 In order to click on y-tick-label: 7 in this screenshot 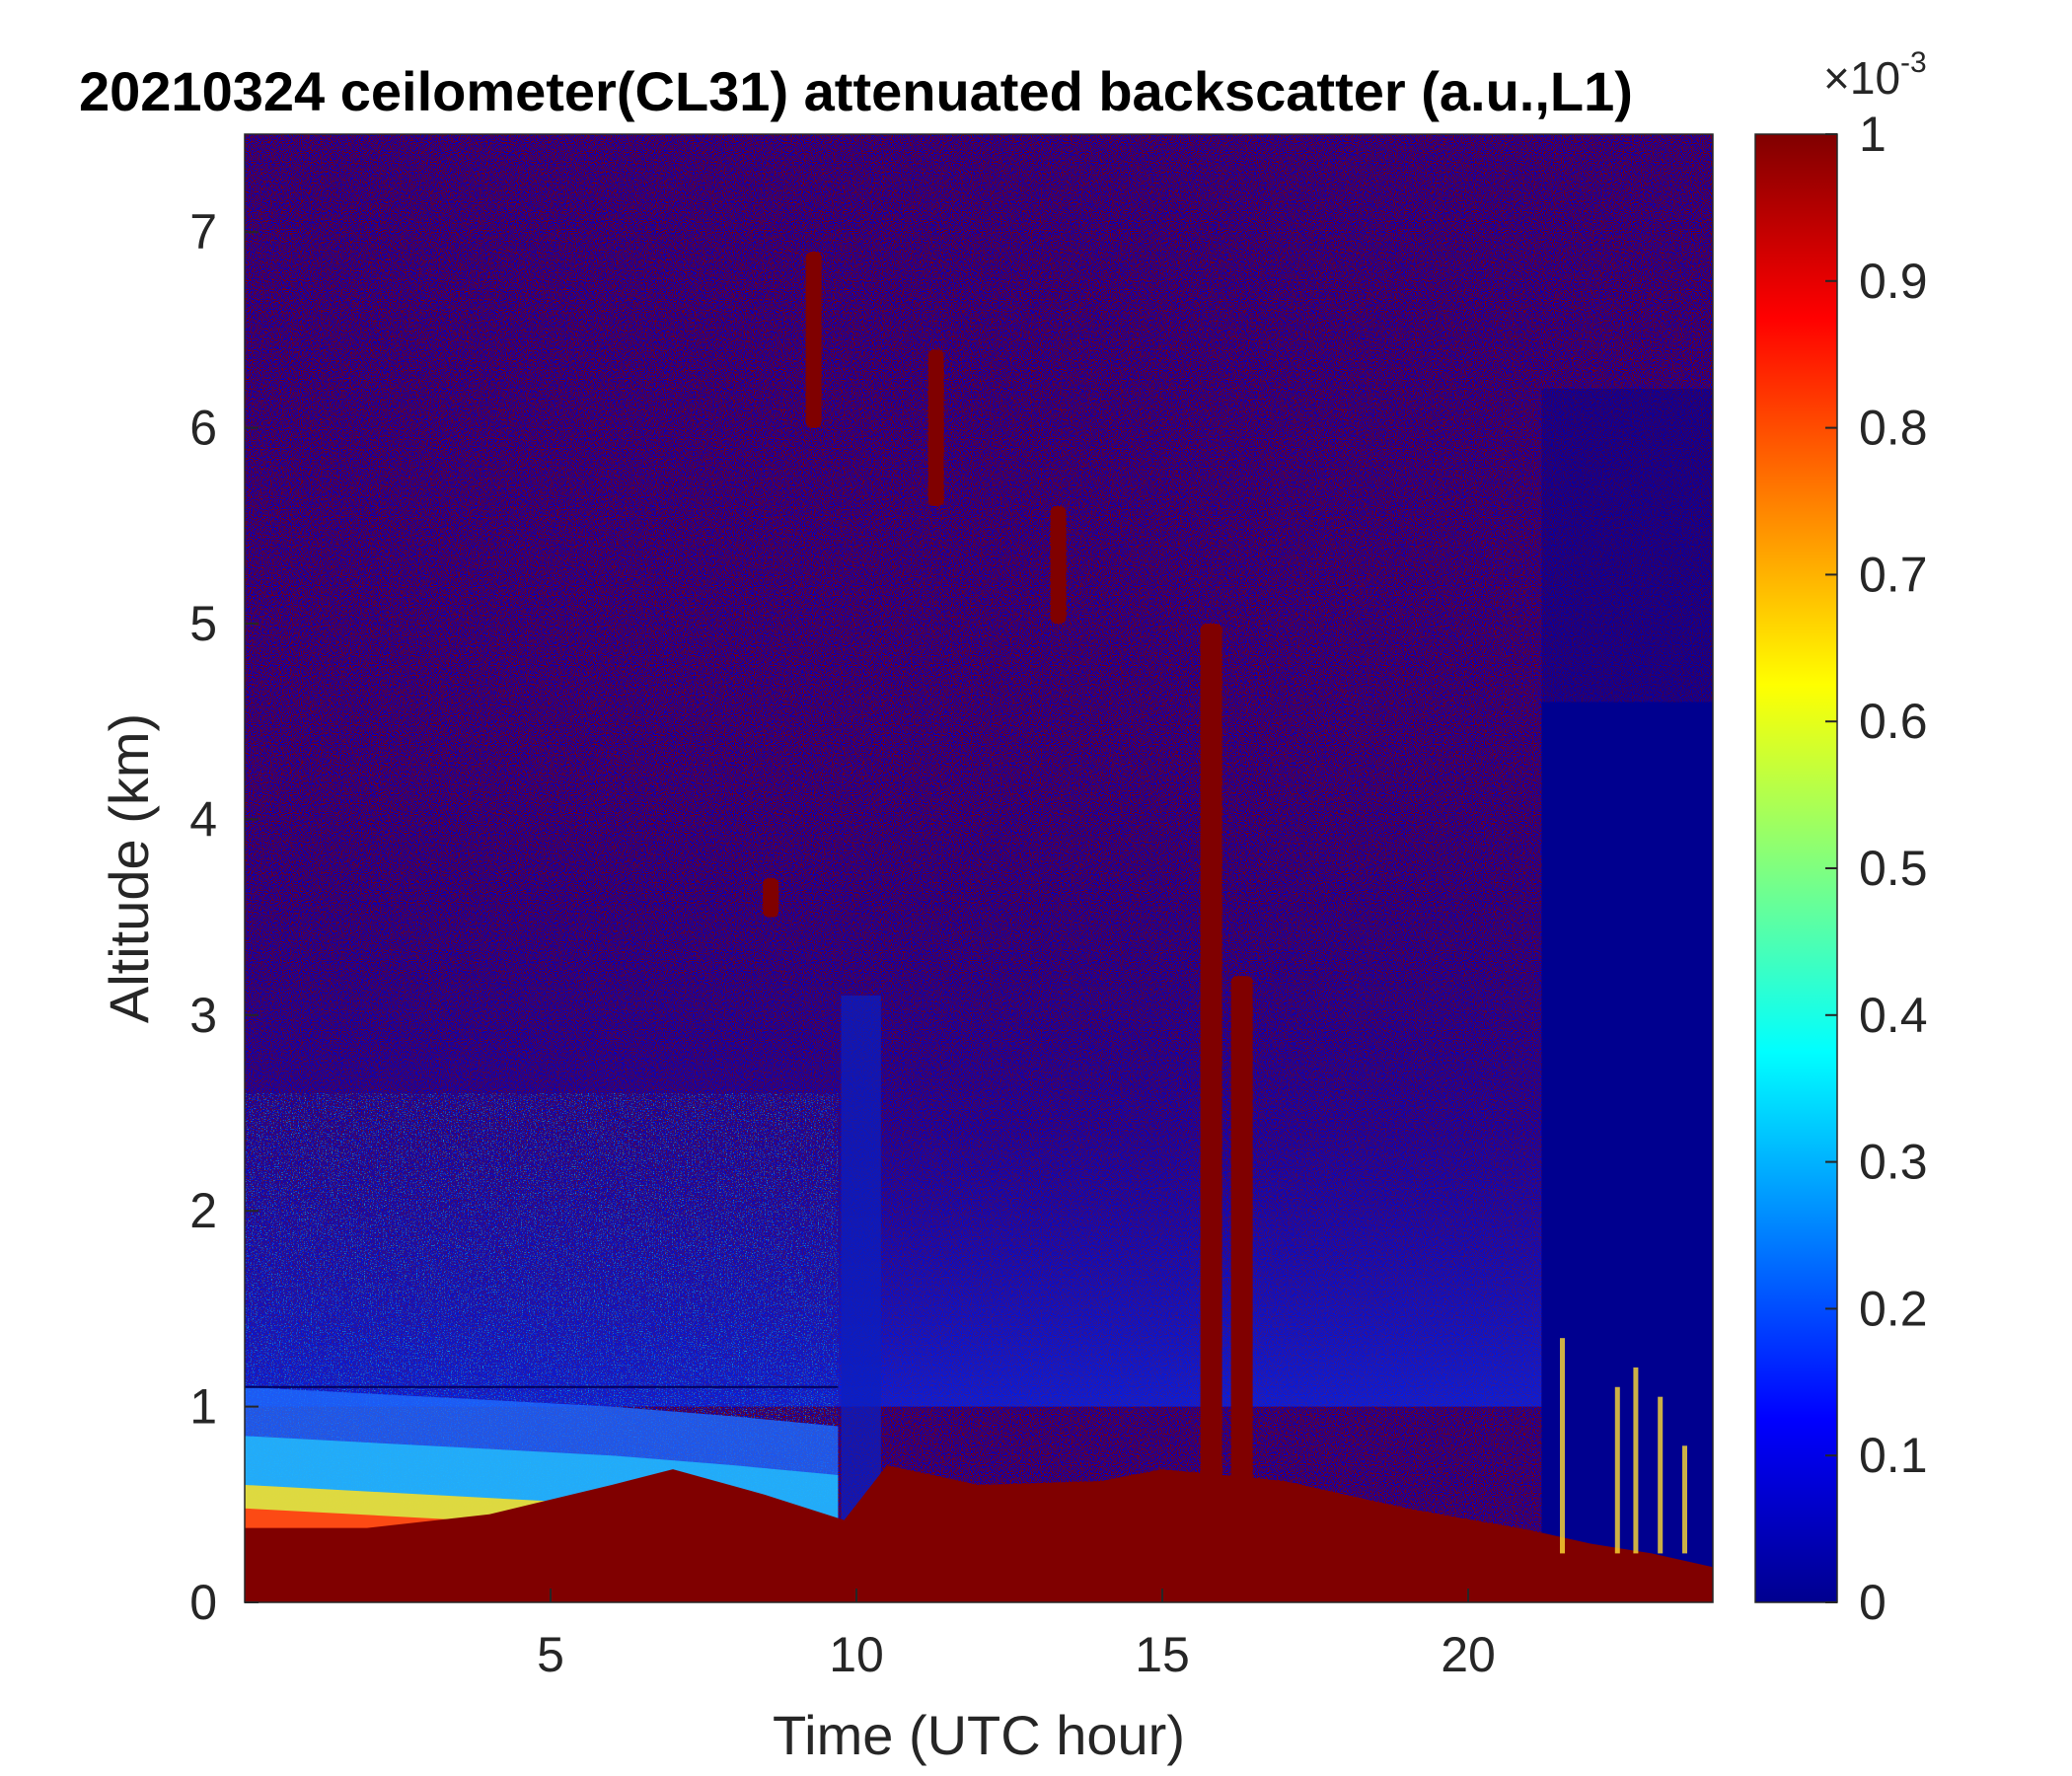, I will do `click(203, 231)`.